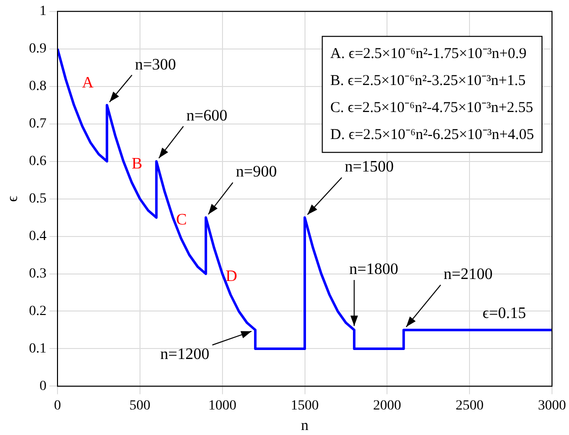  I want to click on annotation: n=900, so click(256, 172).